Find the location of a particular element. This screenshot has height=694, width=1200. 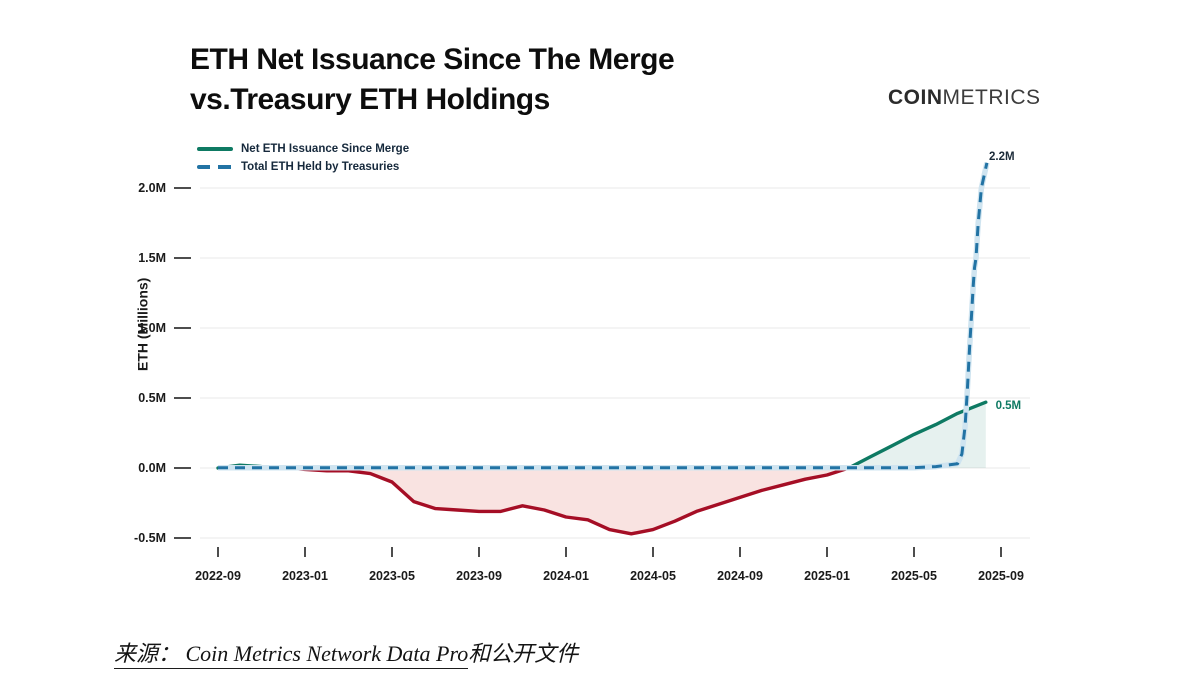

x-tick-label: 2023-01 is located at coordinates (305, 576).